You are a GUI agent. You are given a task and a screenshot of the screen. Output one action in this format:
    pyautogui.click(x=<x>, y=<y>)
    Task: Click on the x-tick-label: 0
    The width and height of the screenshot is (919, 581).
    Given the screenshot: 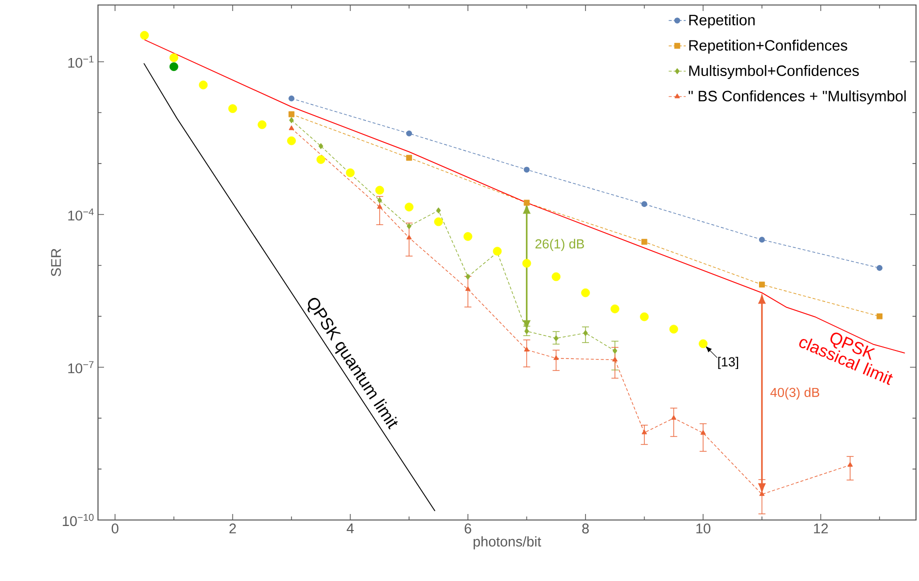 What is the action you would take?
    pyautogui.click(x=115, y=529)
    